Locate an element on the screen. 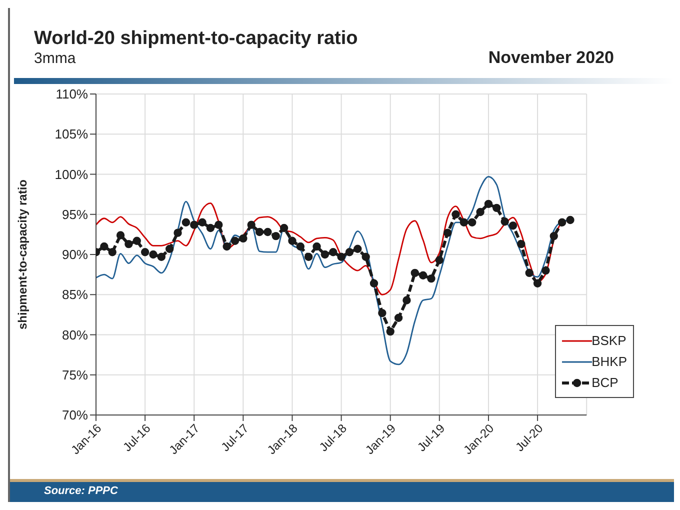 This screenshot has height=510, width=680. y-axis-title: shipment-to-capacity ratio is located at coordinates (22, 254).